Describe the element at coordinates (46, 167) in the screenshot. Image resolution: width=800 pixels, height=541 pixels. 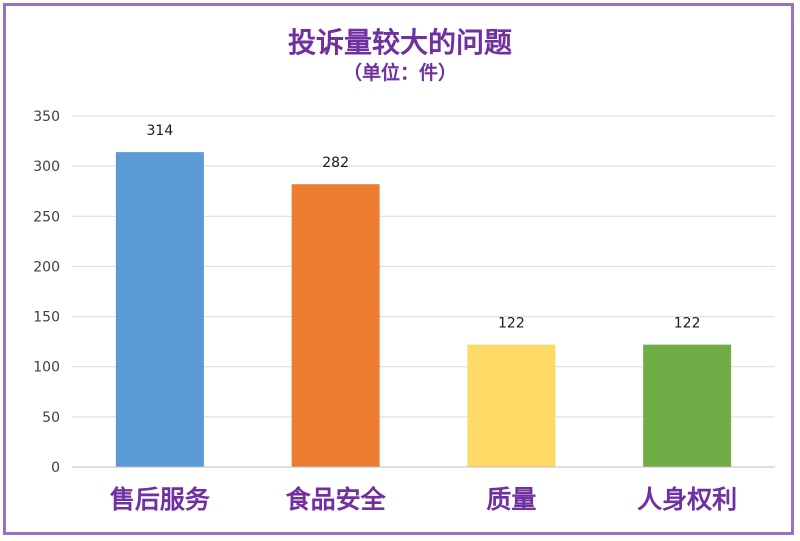
I see `y-tick-label: 300` at that location.